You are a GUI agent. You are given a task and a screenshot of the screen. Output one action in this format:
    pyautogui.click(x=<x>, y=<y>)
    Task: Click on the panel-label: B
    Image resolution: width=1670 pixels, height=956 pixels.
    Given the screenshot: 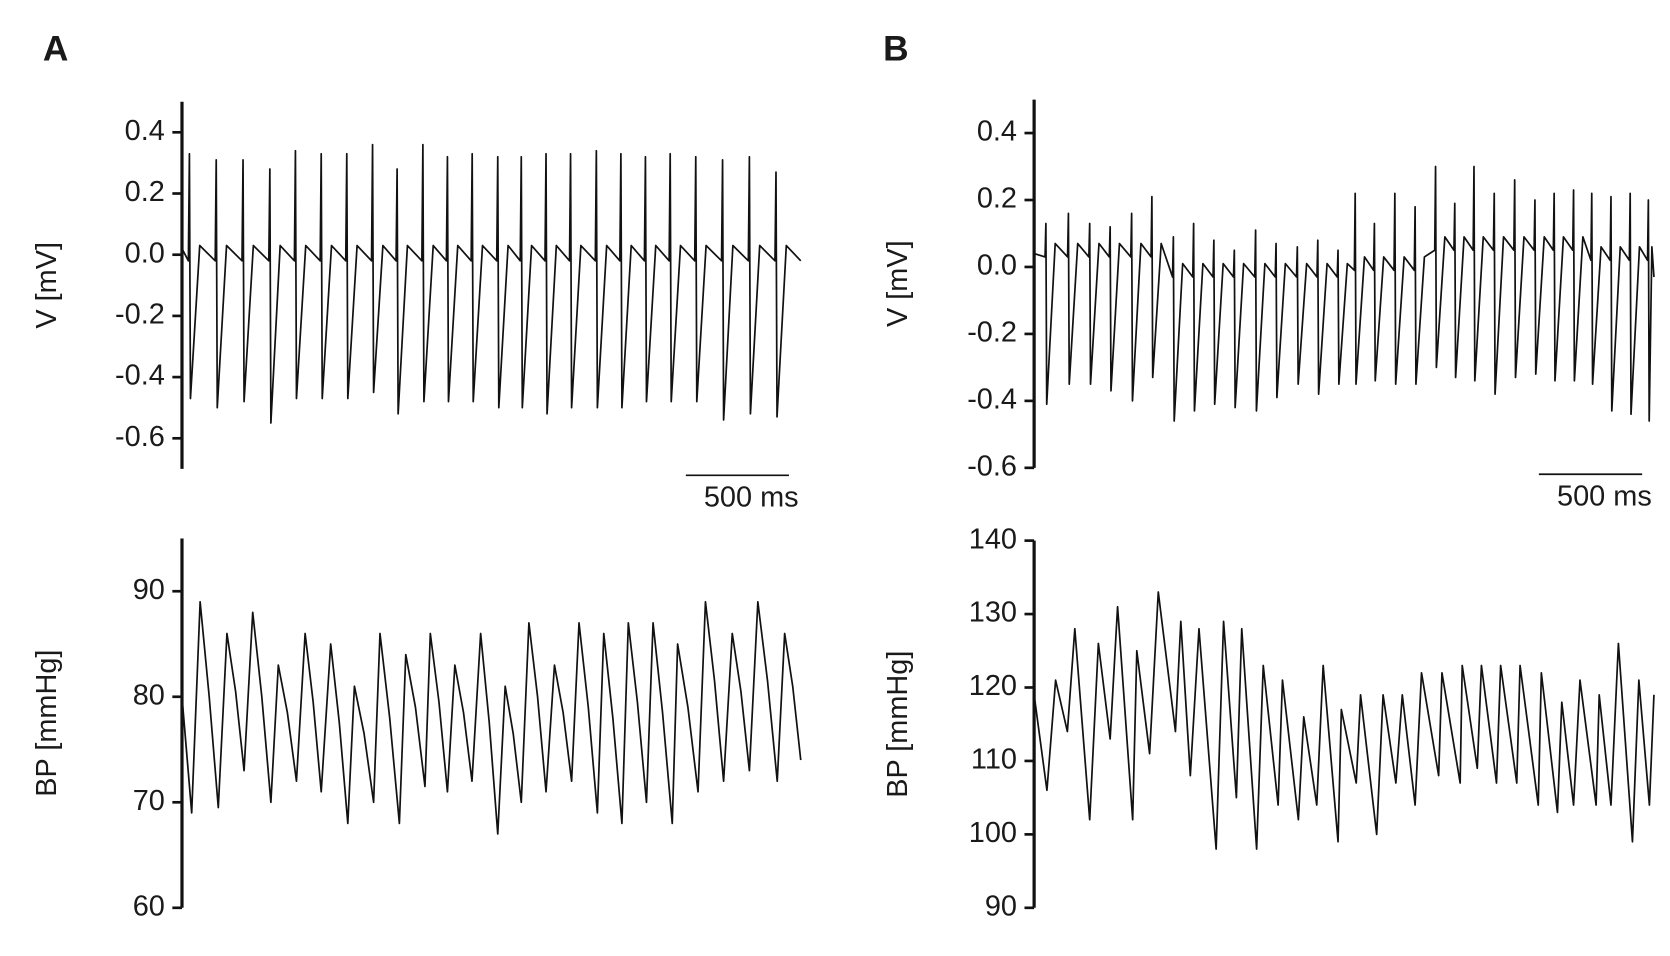 What is the action you would take?
    pyautogui.click(x=896, y=49)
    